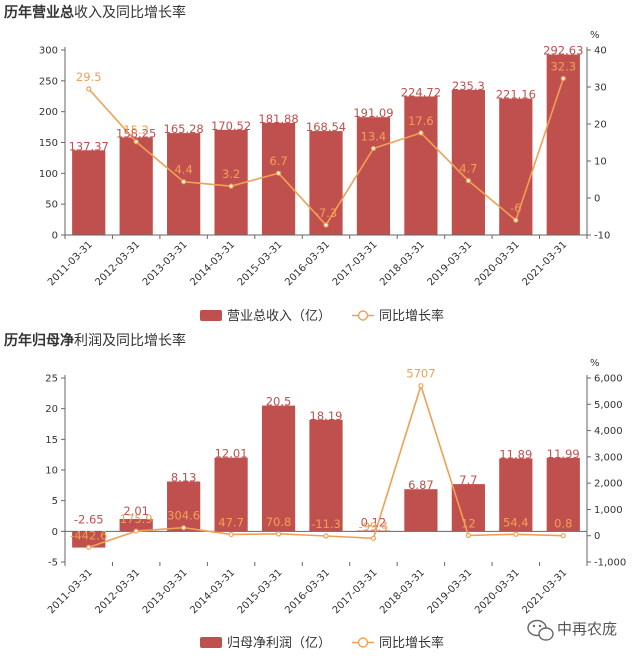 The width and height of the screenshot is (640, 657). What do you see at coordinates (307, 591) in the screenshot?
I see `x-tick-label: 2016-03-31` at bounding box center [307, 591].